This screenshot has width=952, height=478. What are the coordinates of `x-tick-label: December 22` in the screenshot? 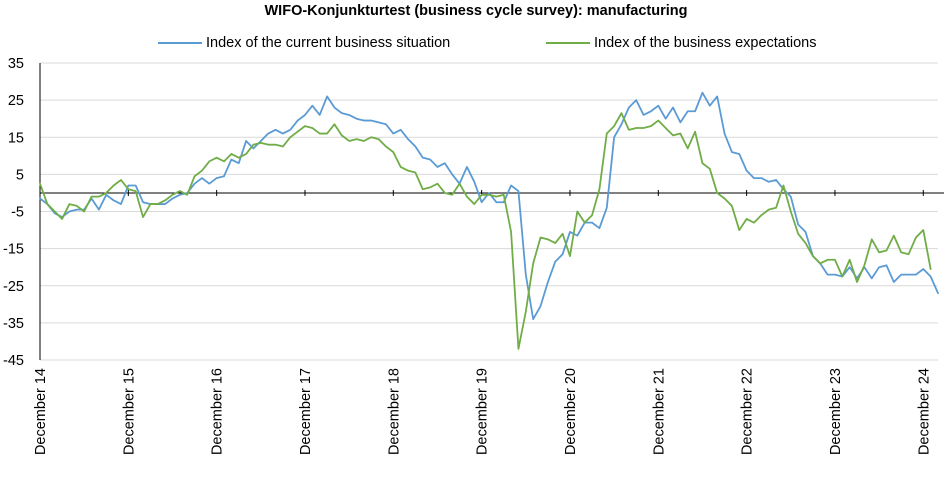 It's located at (748, 411).